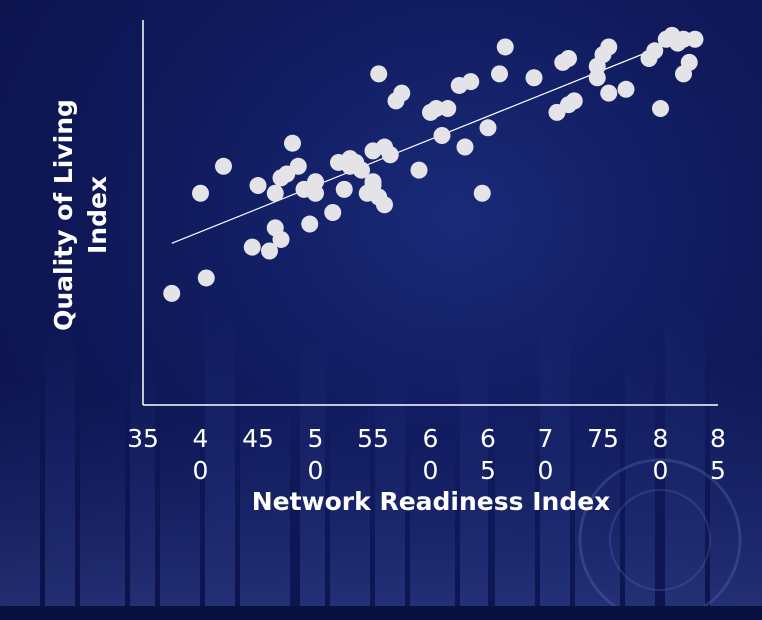 Image resolution: width=762 pixels, height=620 pixels. What do you see at coordinates (80, 215) in the screenshot?
I see `y-axis-title: Quality of Living Index` at bounding box center [80, 215].